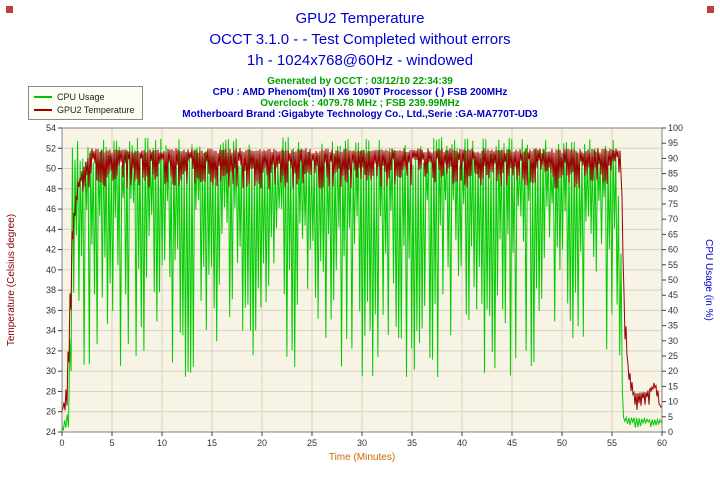 This screenshot has width=720, height=480. What do you see at coordinates (673, 280) in the screenshot?
I see `tick-label-right: 50` at bounding box center [673, 280].